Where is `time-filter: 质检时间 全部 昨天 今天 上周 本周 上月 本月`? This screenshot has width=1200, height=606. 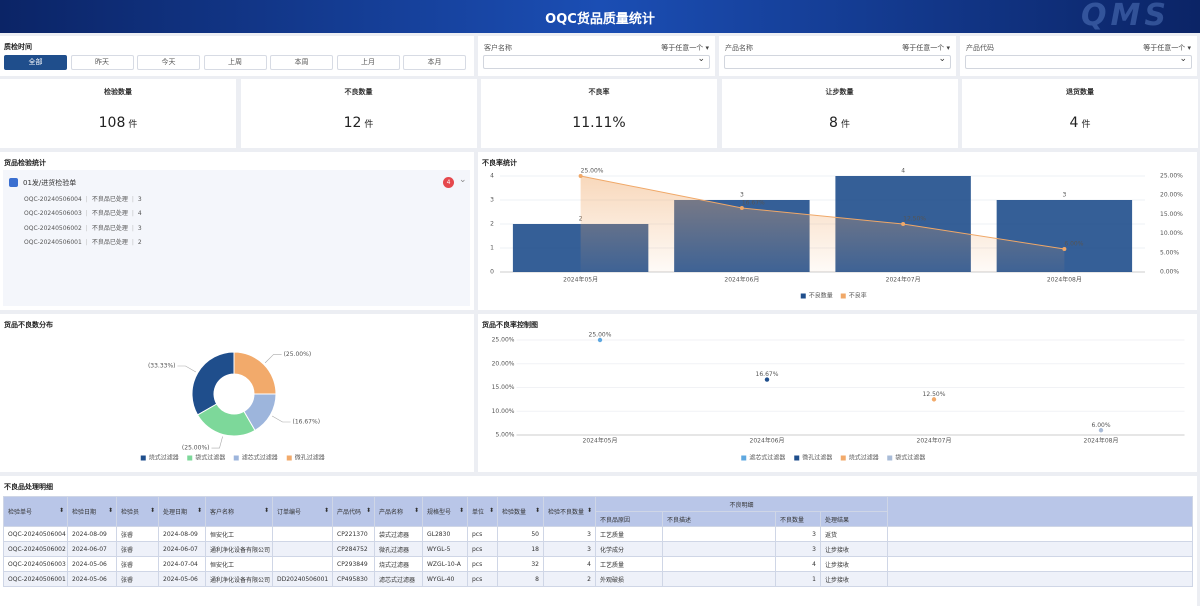 time-filter: 质检时间 全部 昨天 今天 上周 本周 上月 本月 is located at coordinates (237, 56).